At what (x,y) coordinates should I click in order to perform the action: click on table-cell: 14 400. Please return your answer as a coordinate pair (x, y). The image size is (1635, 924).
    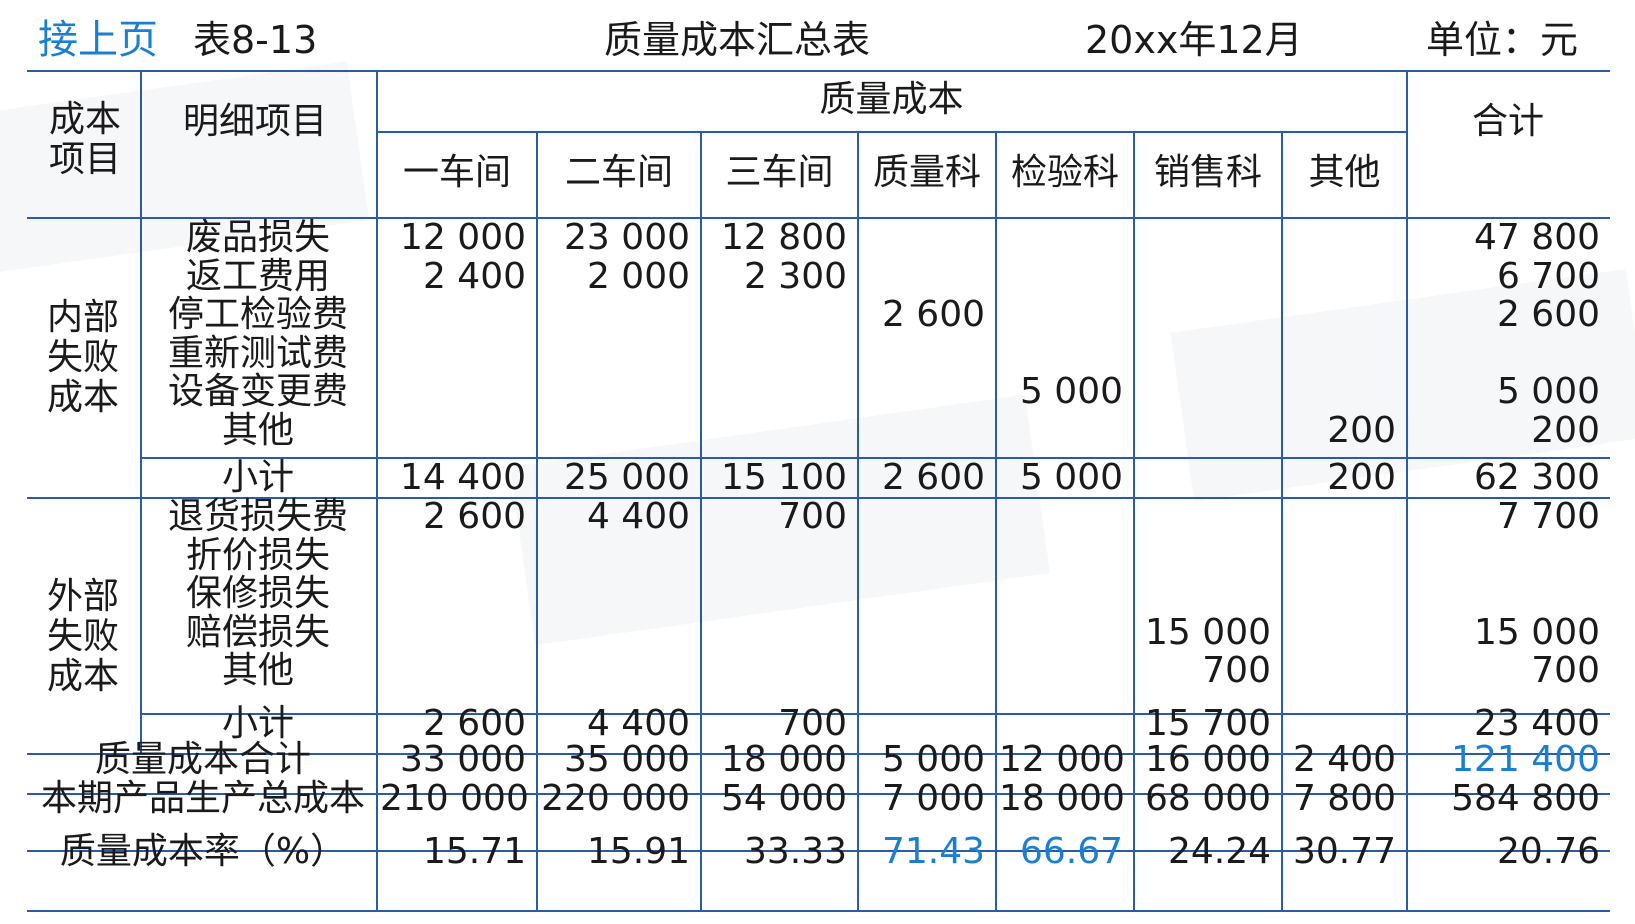
    Looking at the image, I should click on (463, 477).